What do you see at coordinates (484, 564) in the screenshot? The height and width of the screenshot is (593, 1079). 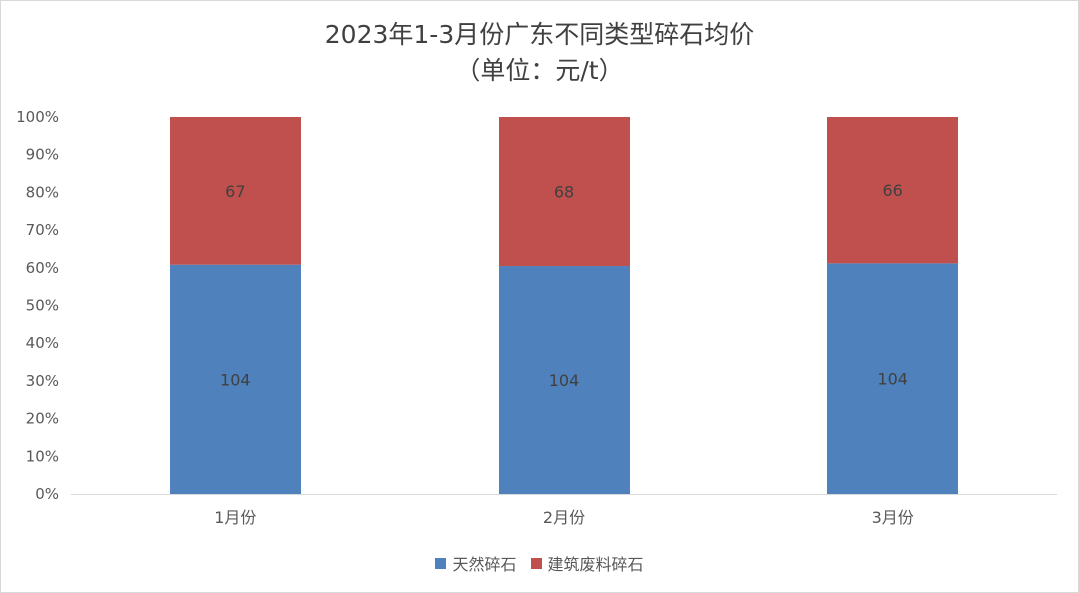 I see `legend-label-natural: 天然碎石` at bounding box center [484, 564].